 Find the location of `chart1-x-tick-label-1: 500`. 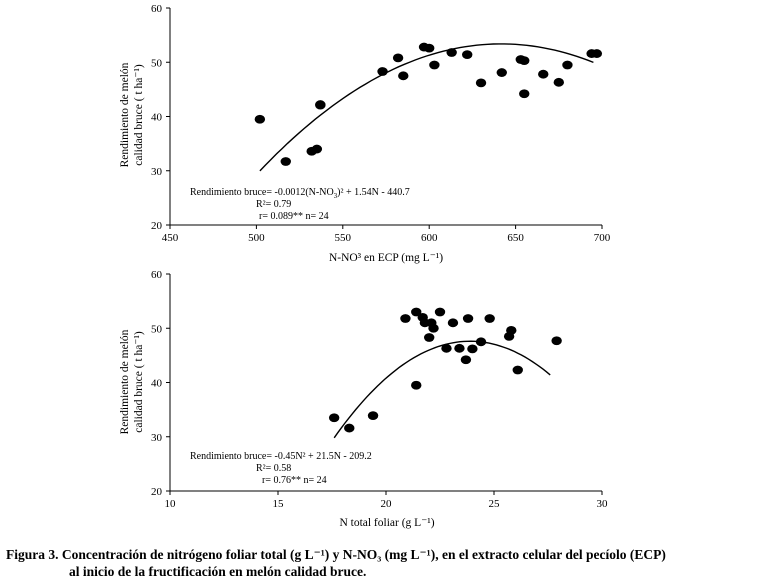

chart1-x-tick-label-1: 500 is located at coordinates (256, 238).